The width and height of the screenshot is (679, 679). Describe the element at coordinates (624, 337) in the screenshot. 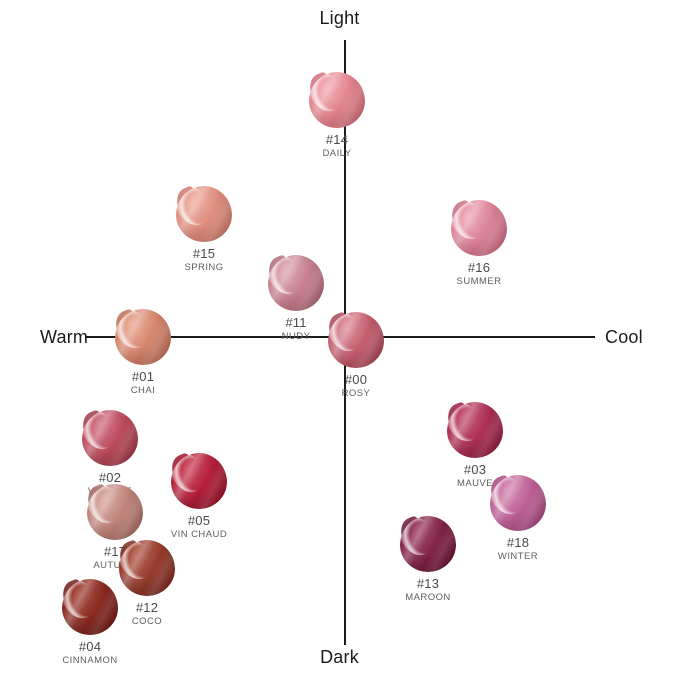

I see `axis-label-cool: Cool` at that location.